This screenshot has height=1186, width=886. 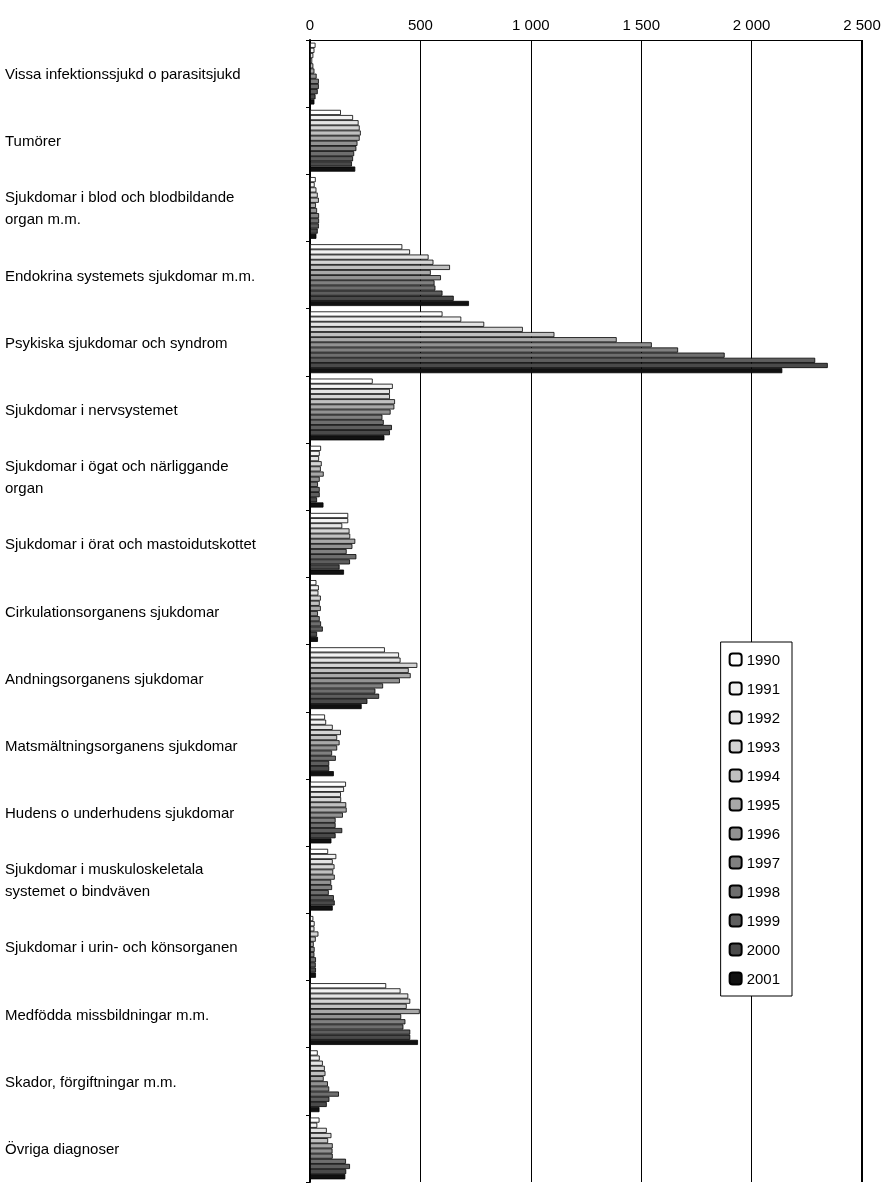 I want to click on x-tick-label: 2 500, so click(x=862, y=24).